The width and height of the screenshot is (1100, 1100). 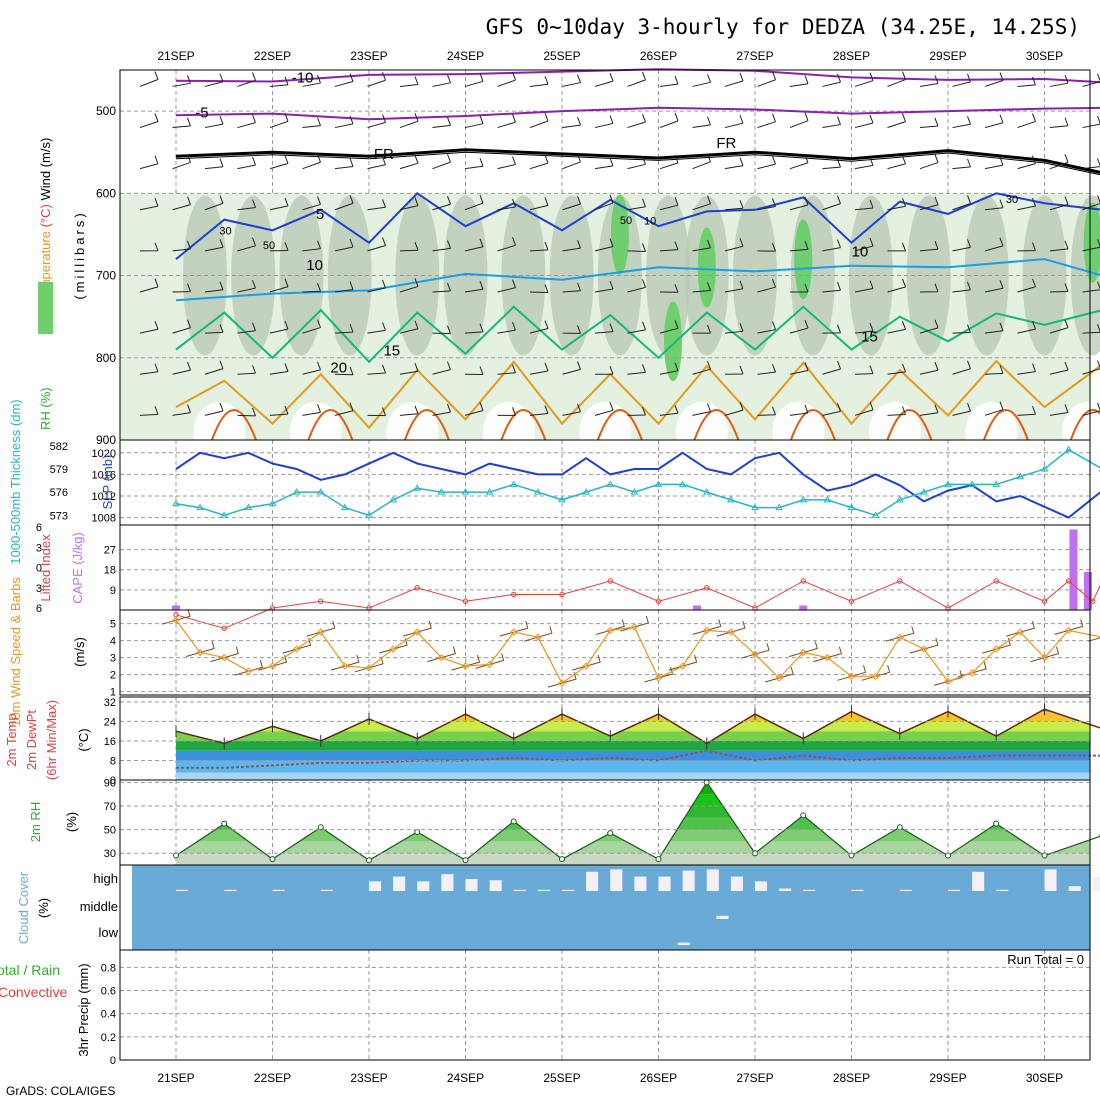 What do you see at coordinates (272, 56) in the screenshot?
I see `date-tick-top: 22SEP` at bounding box center [272, 56].